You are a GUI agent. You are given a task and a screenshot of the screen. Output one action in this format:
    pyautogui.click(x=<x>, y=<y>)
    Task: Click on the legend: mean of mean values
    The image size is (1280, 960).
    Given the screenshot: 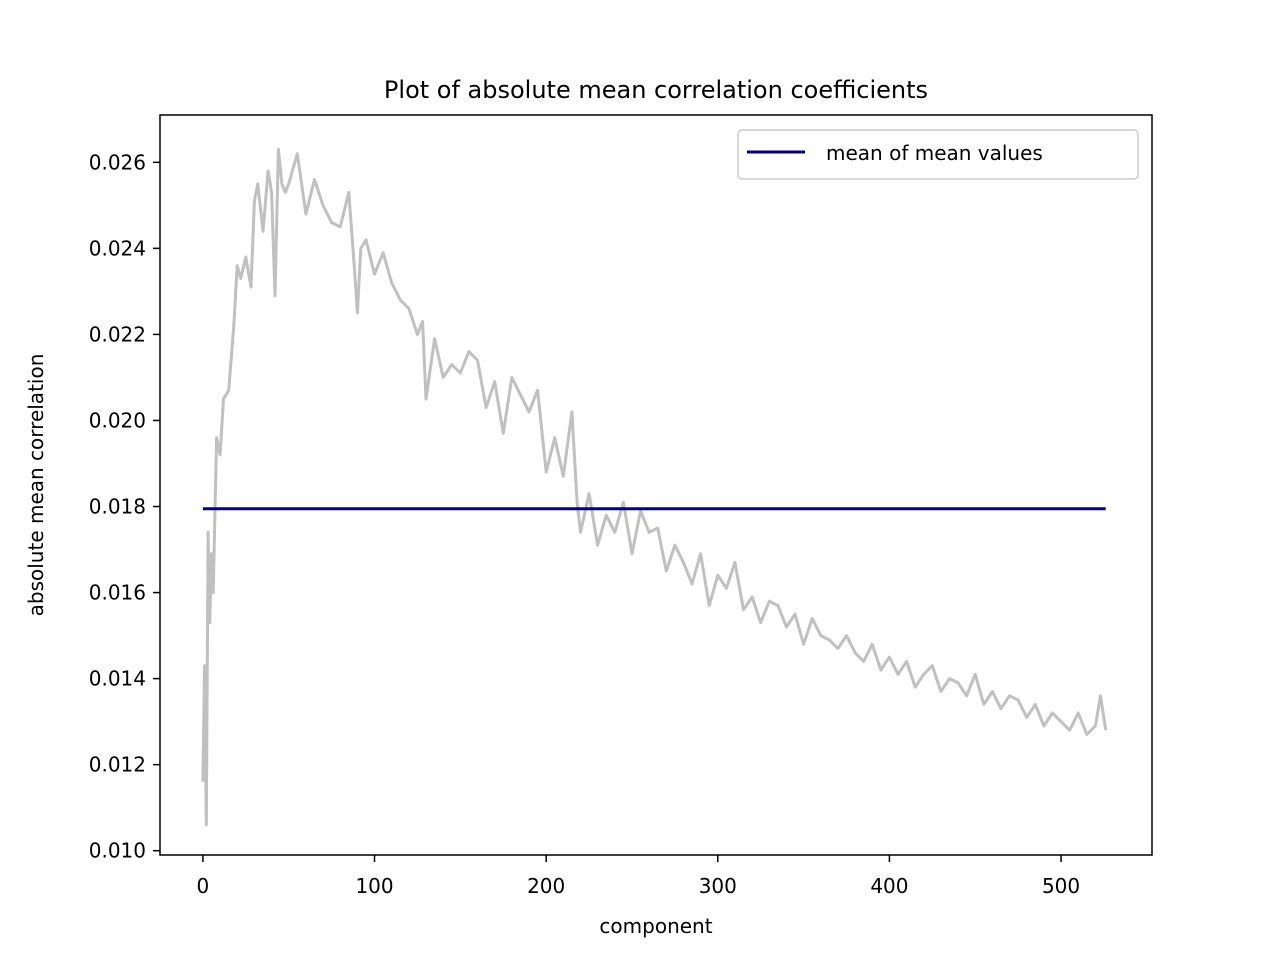 What is the action you would take?
    pyautogui.click(x=938, y=154)
    